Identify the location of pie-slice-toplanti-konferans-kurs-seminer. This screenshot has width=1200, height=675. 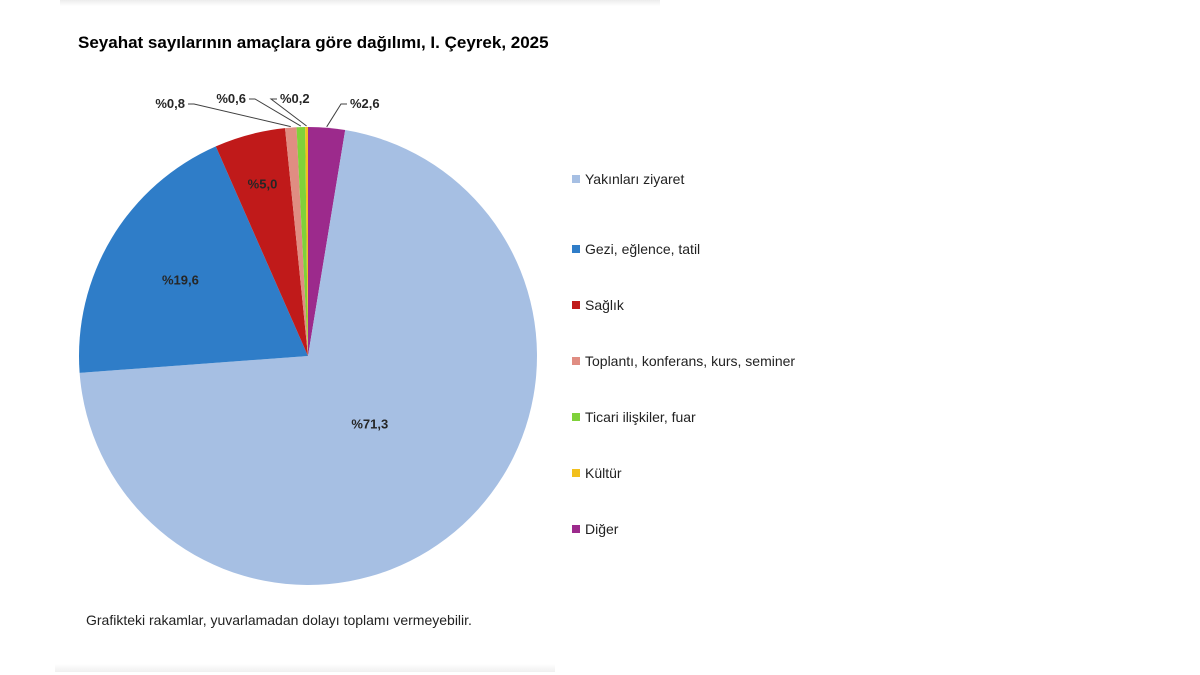
(296, 241).